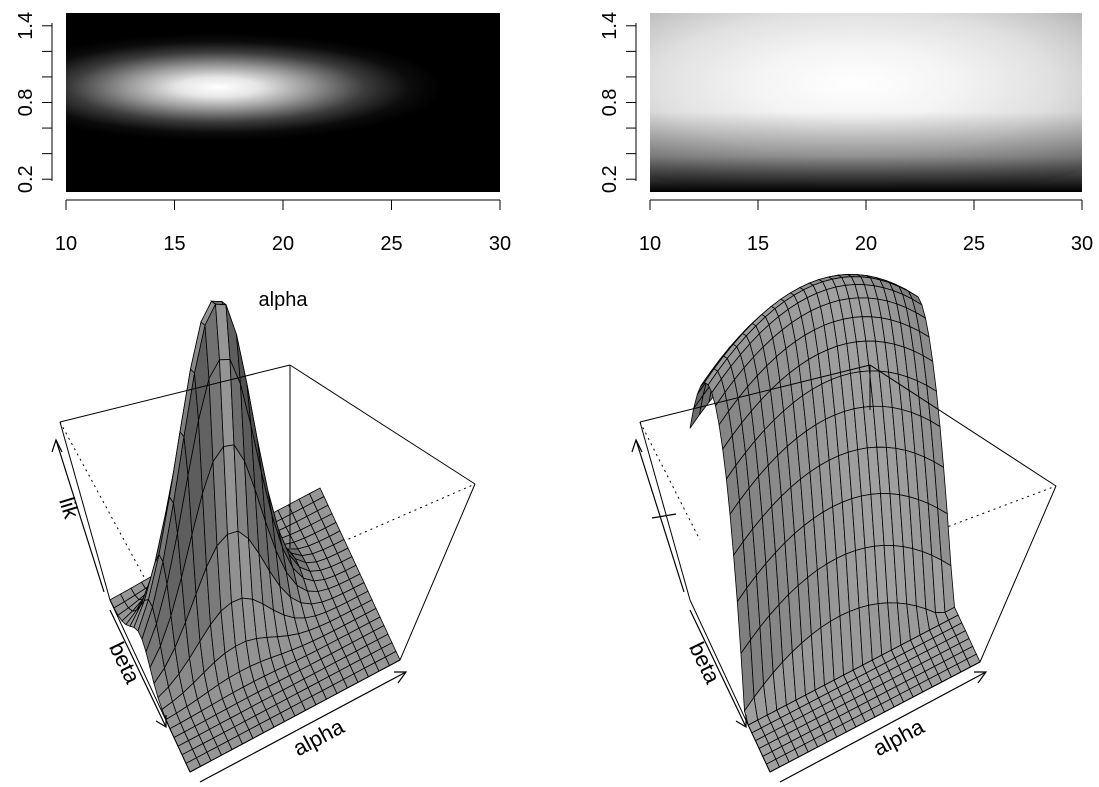 The width and height of the screenshot is (1099, 787). What do you see at coordinates (283, 227) in the screenshot?
I see `tl-x-ticks: 10 15 20 25 30` at bounding box center [283, 227].